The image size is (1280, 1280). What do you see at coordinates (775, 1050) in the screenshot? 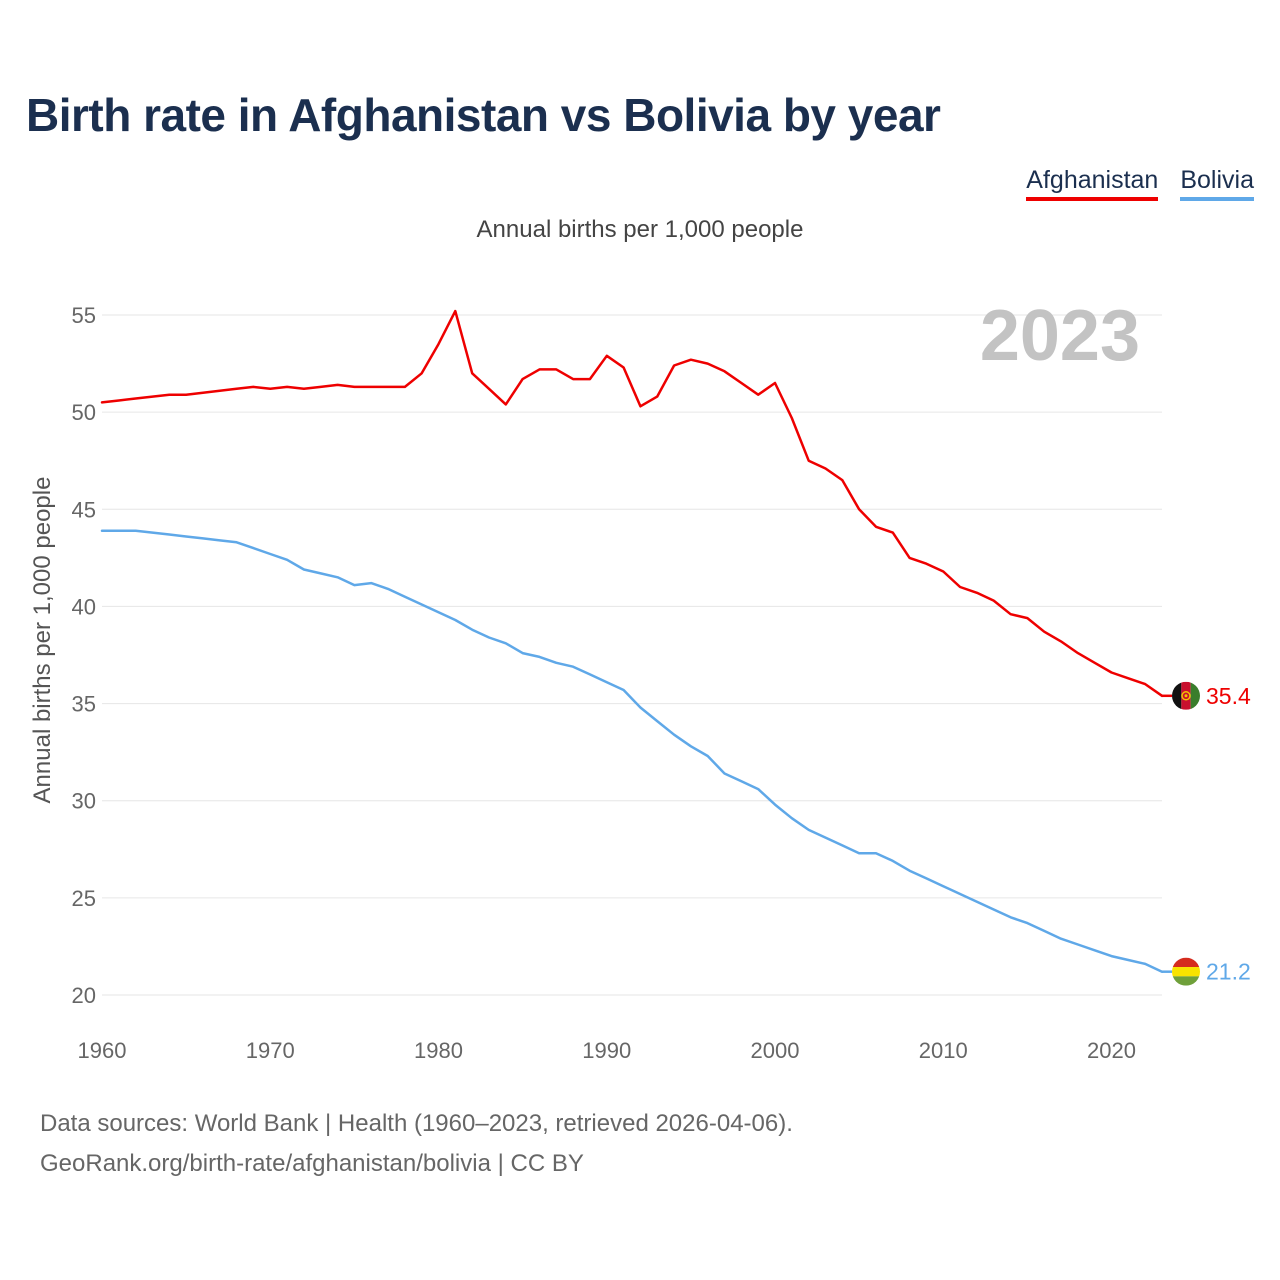
I see `x-tick-label-2000: 2000` at bounding box center [775, 1050].